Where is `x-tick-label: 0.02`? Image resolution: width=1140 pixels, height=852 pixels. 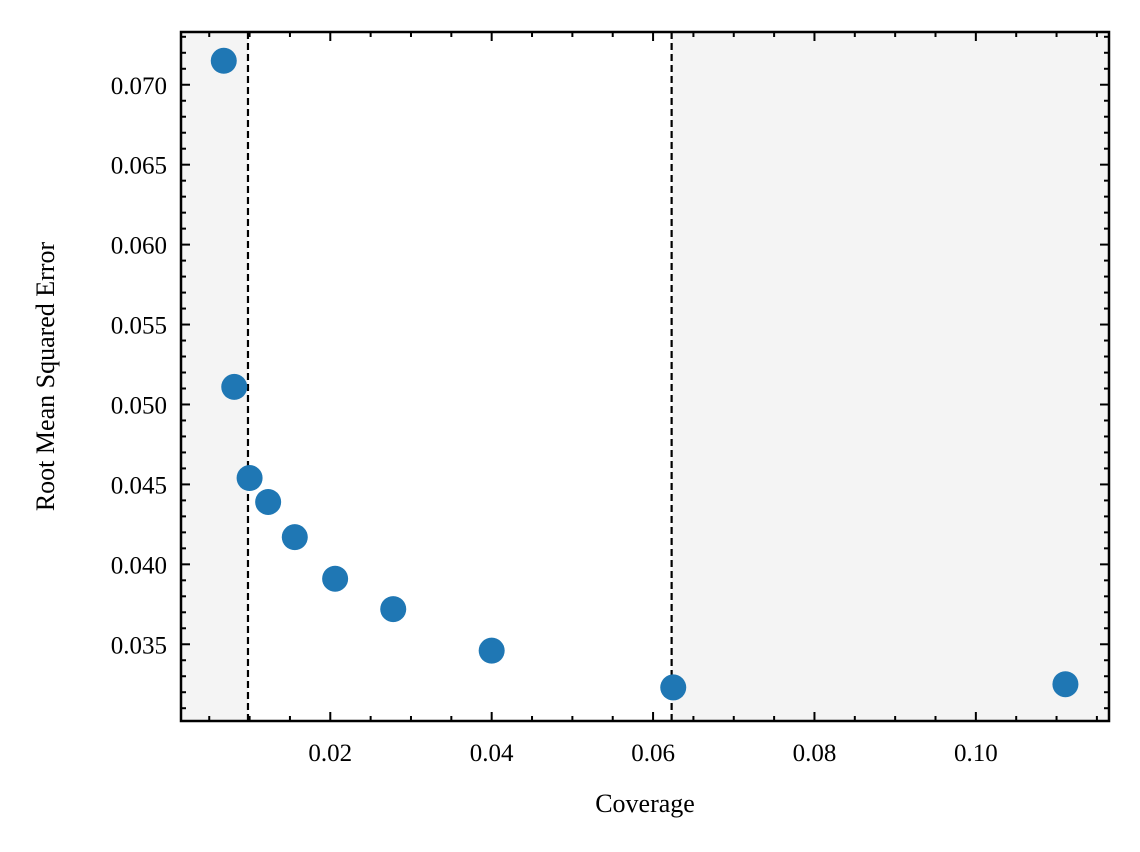 x-tick-label: 0.02 is located at coordinates (330, 753).